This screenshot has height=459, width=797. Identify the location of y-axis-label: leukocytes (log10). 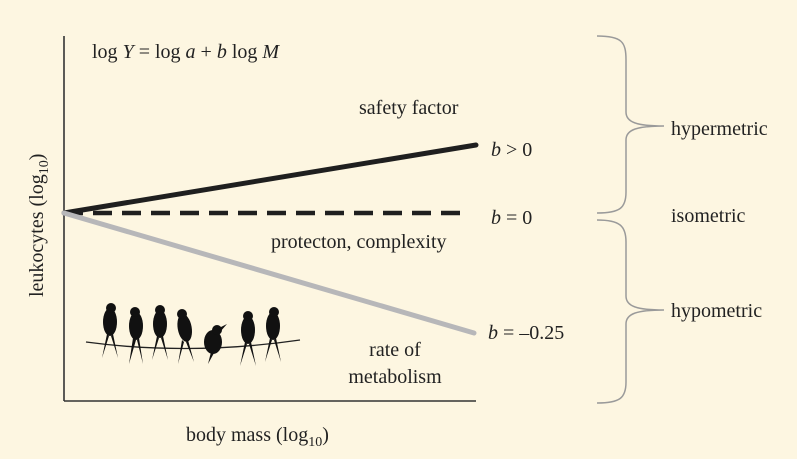
(39, 225).